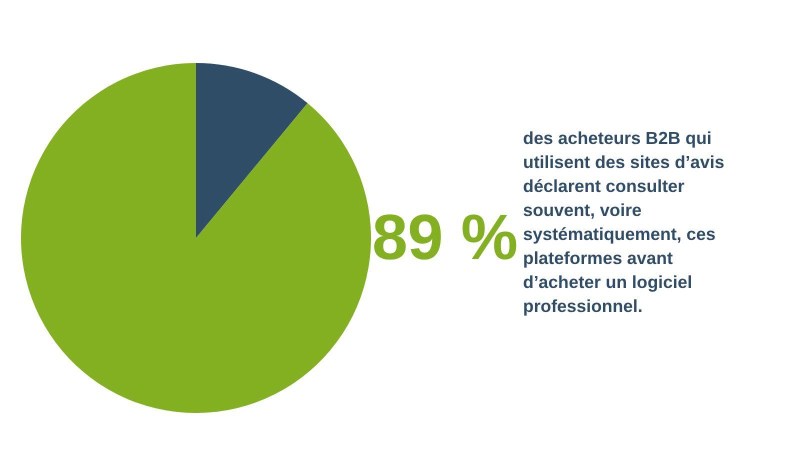  What do you see at coordinates (252, 150) in the screenshot?
I see `pie-slice` at bounding box center [252, 150].